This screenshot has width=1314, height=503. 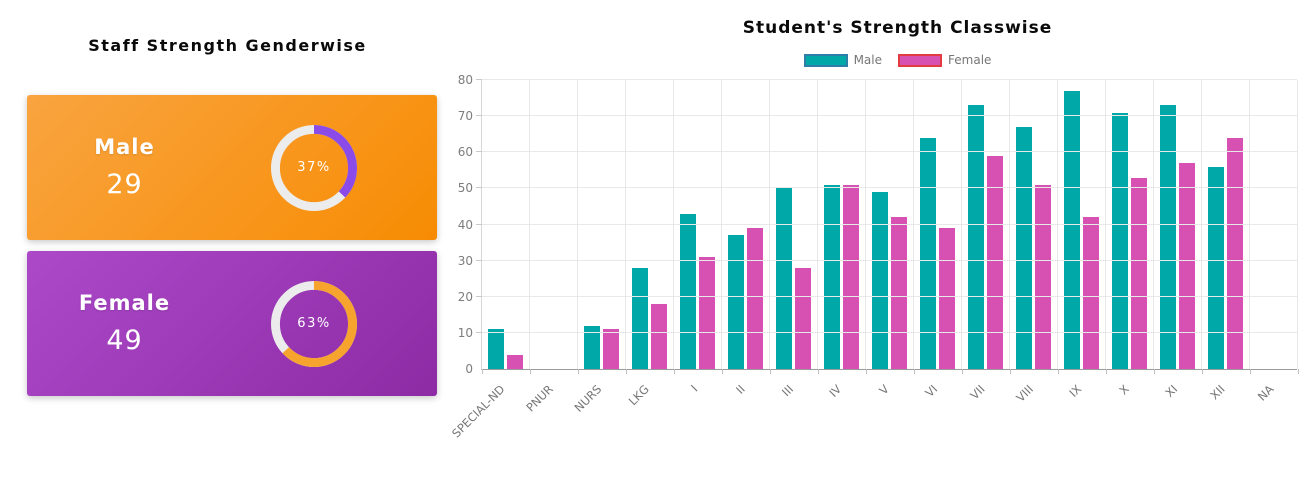 I want to click on male-bar-iii, so click(x=784, y=278).